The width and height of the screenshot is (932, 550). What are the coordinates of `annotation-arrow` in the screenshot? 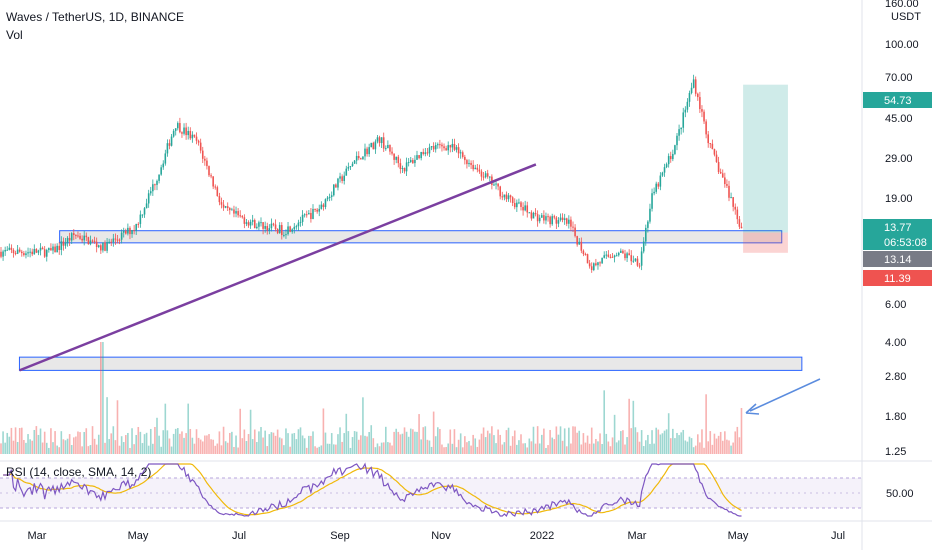 It's located at (783, 396).